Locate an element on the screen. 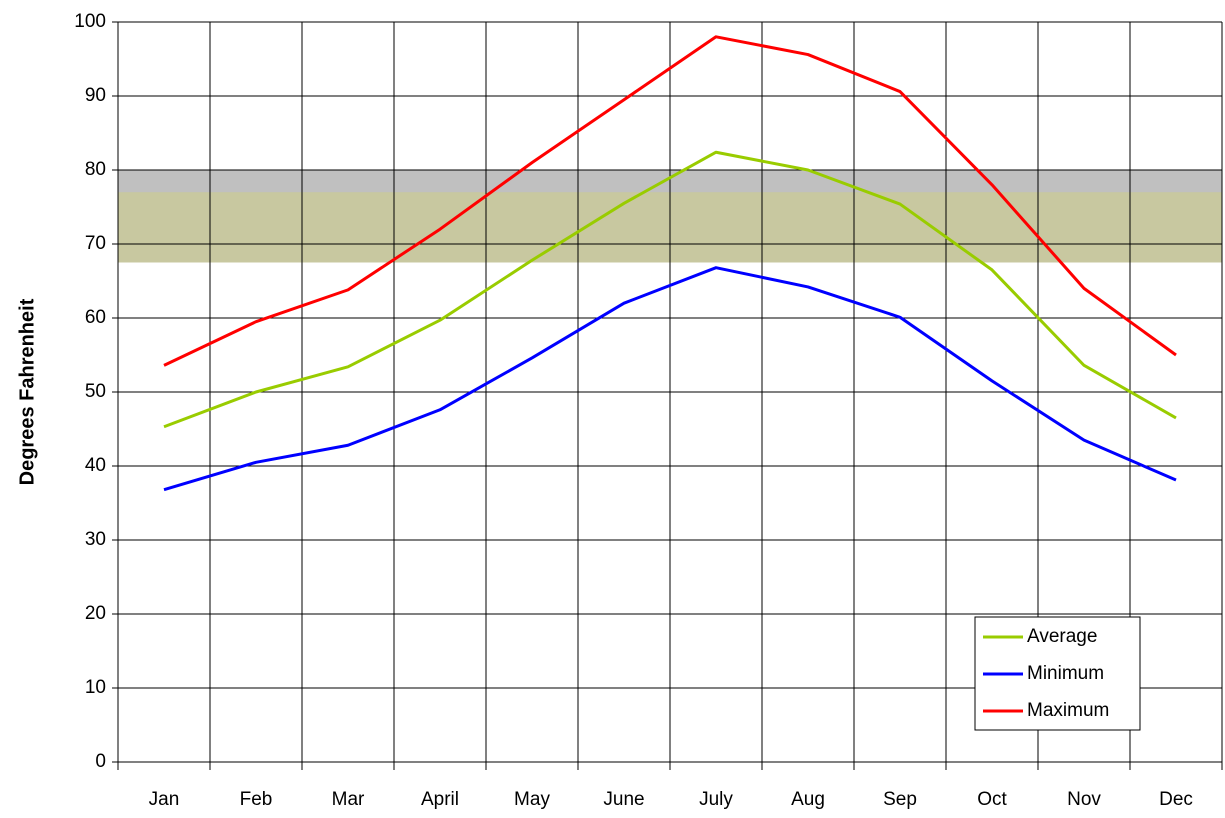 The width and height of the screenshot is (1225, 818). y-tick-label: 80 is located at coordinates (95, 169).